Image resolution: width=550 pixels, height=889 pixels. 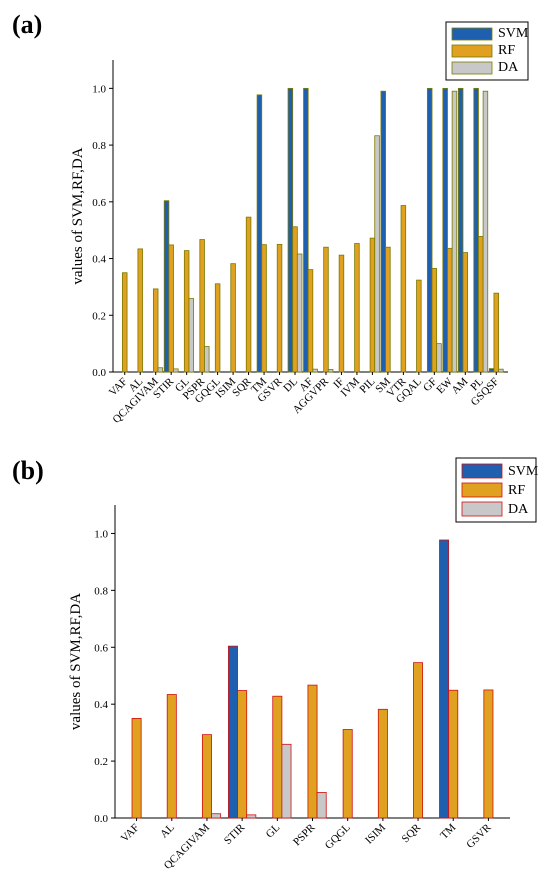 I want to click on bar-rf-isim, so click(x=382, y=763).